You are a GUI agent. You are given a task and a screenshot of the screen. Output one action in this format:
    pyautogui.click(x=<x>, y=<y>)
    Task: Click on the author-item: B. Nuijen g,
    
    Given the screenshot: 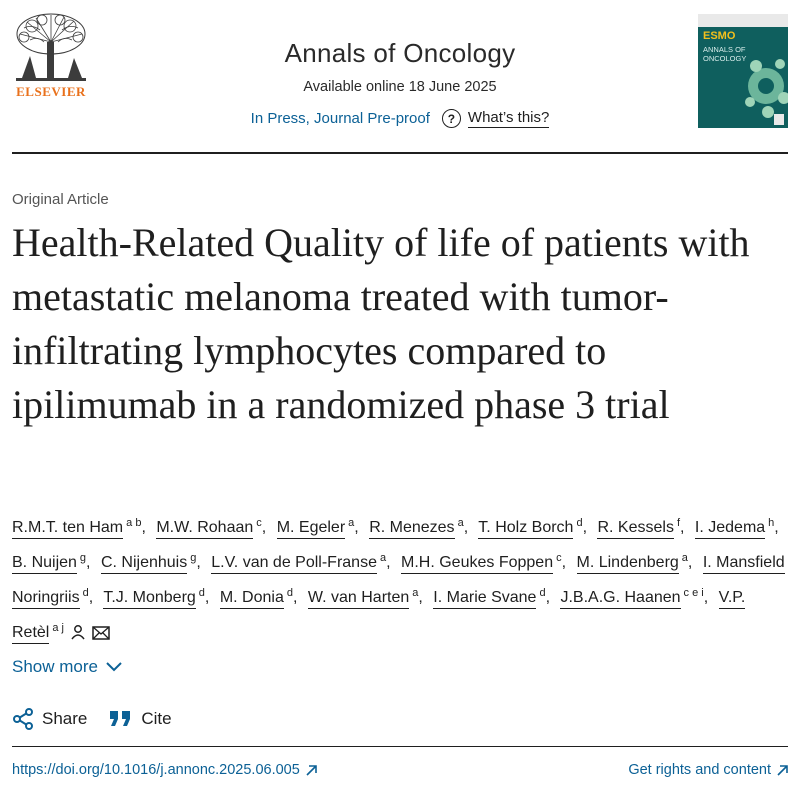 What is the action you would take?
    pyautogui.click(x=54, y=563)
    